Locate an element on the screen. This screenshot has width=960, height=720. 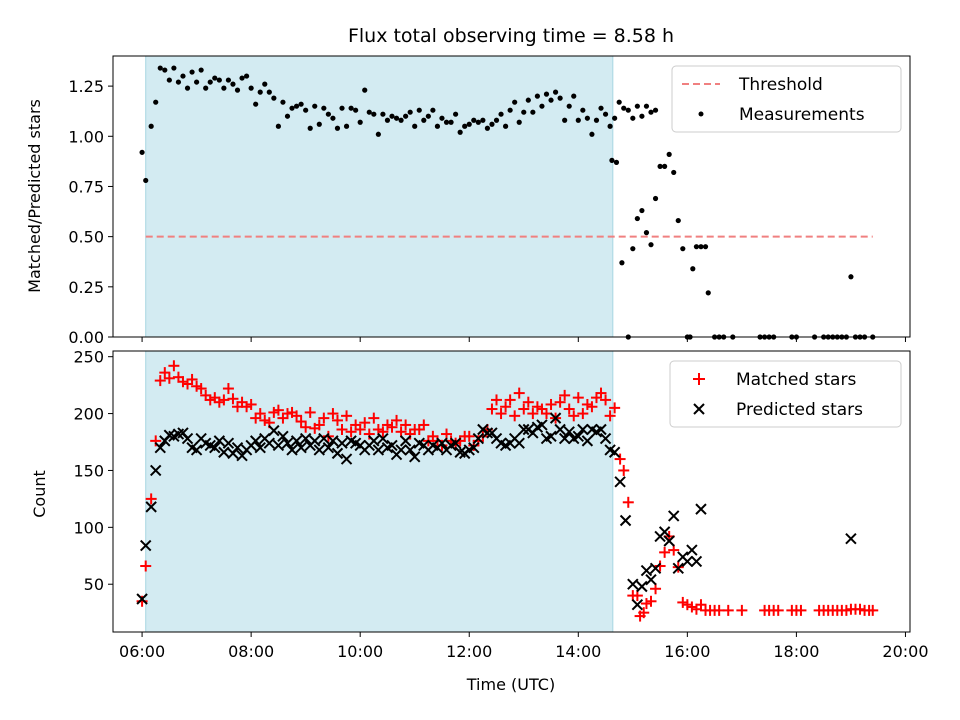
y-tick-label: 0.75 is located at coordinates (86, 186).